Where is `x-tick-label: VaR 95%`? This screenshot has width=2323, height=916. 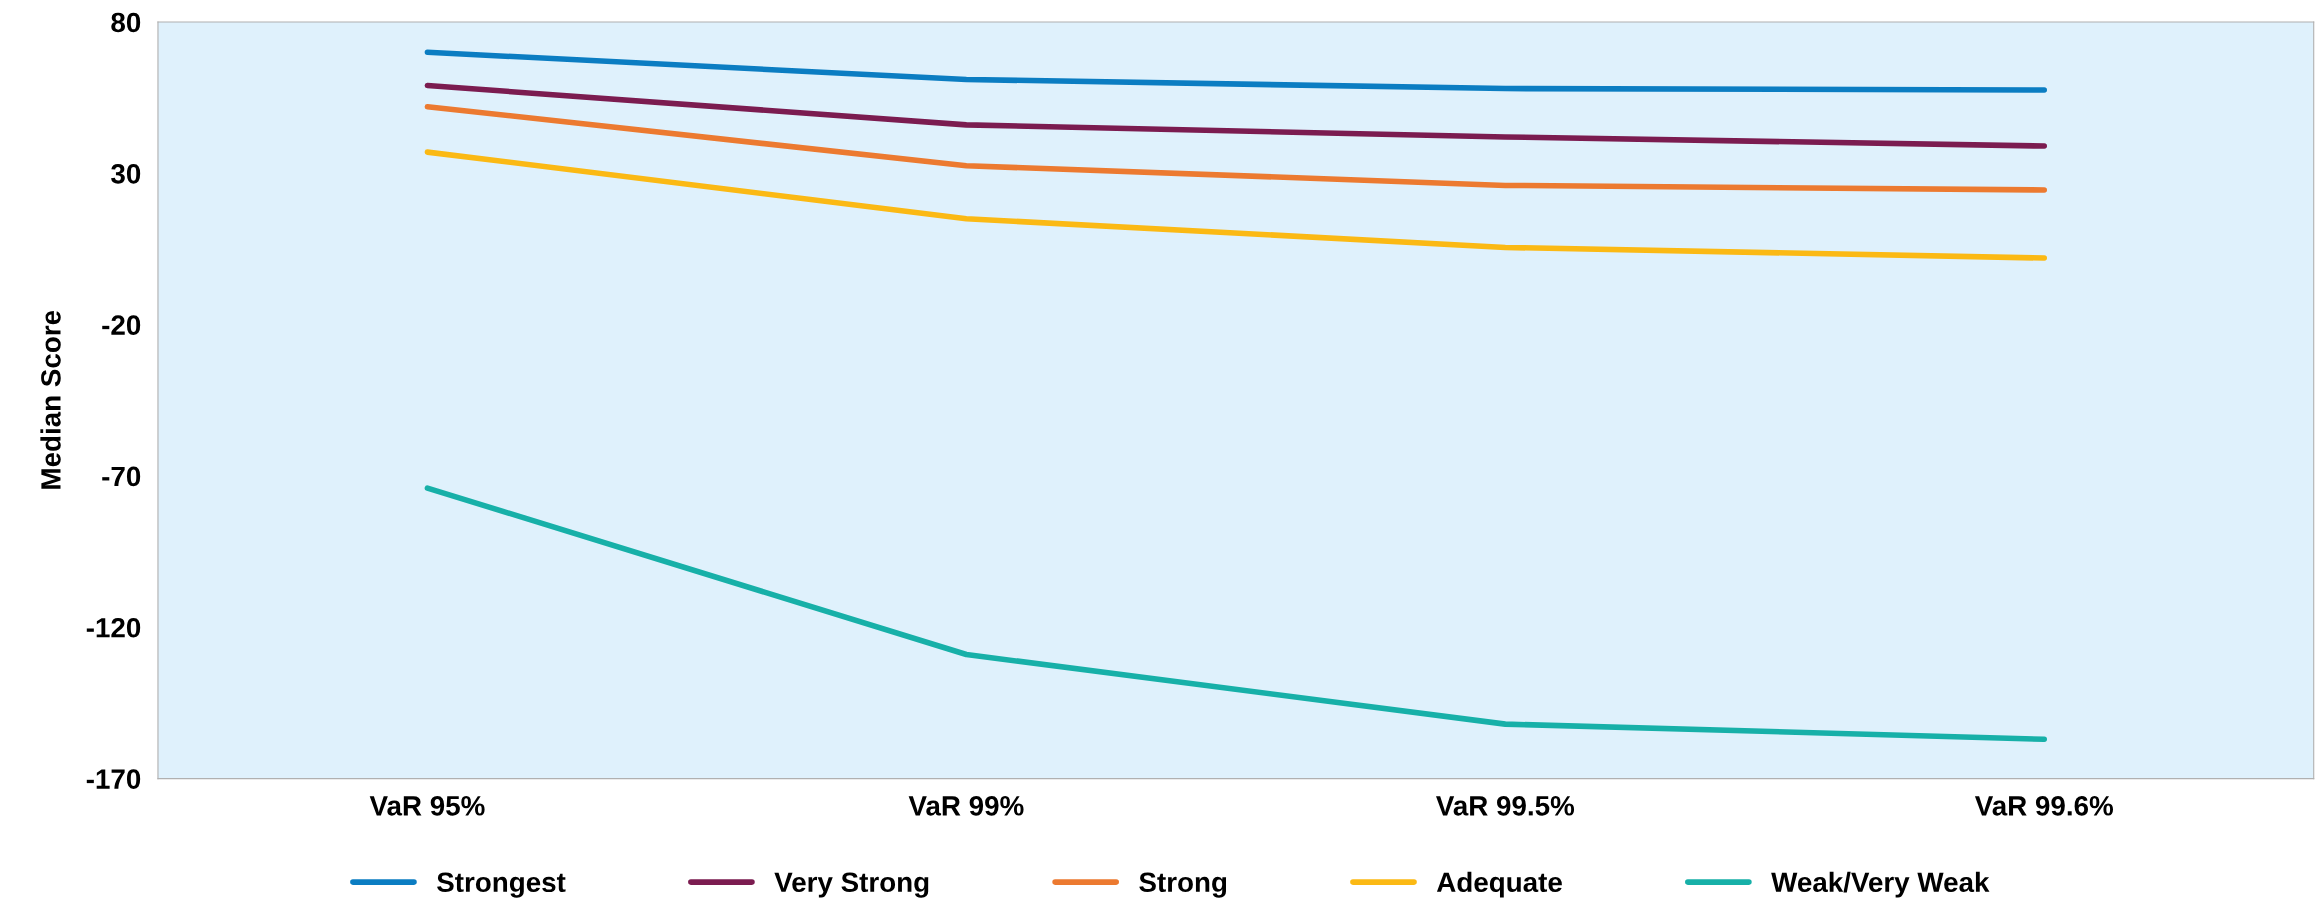 x-tick-label: VaR 95% is located at coordinates (427, 806).